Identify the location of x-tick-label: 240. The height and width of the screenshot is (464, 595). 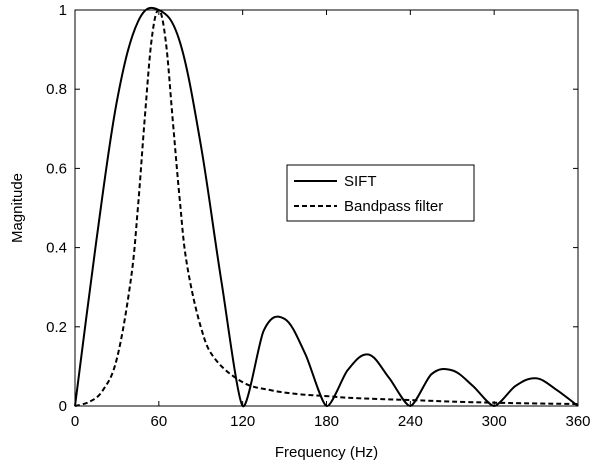
(410, 421).